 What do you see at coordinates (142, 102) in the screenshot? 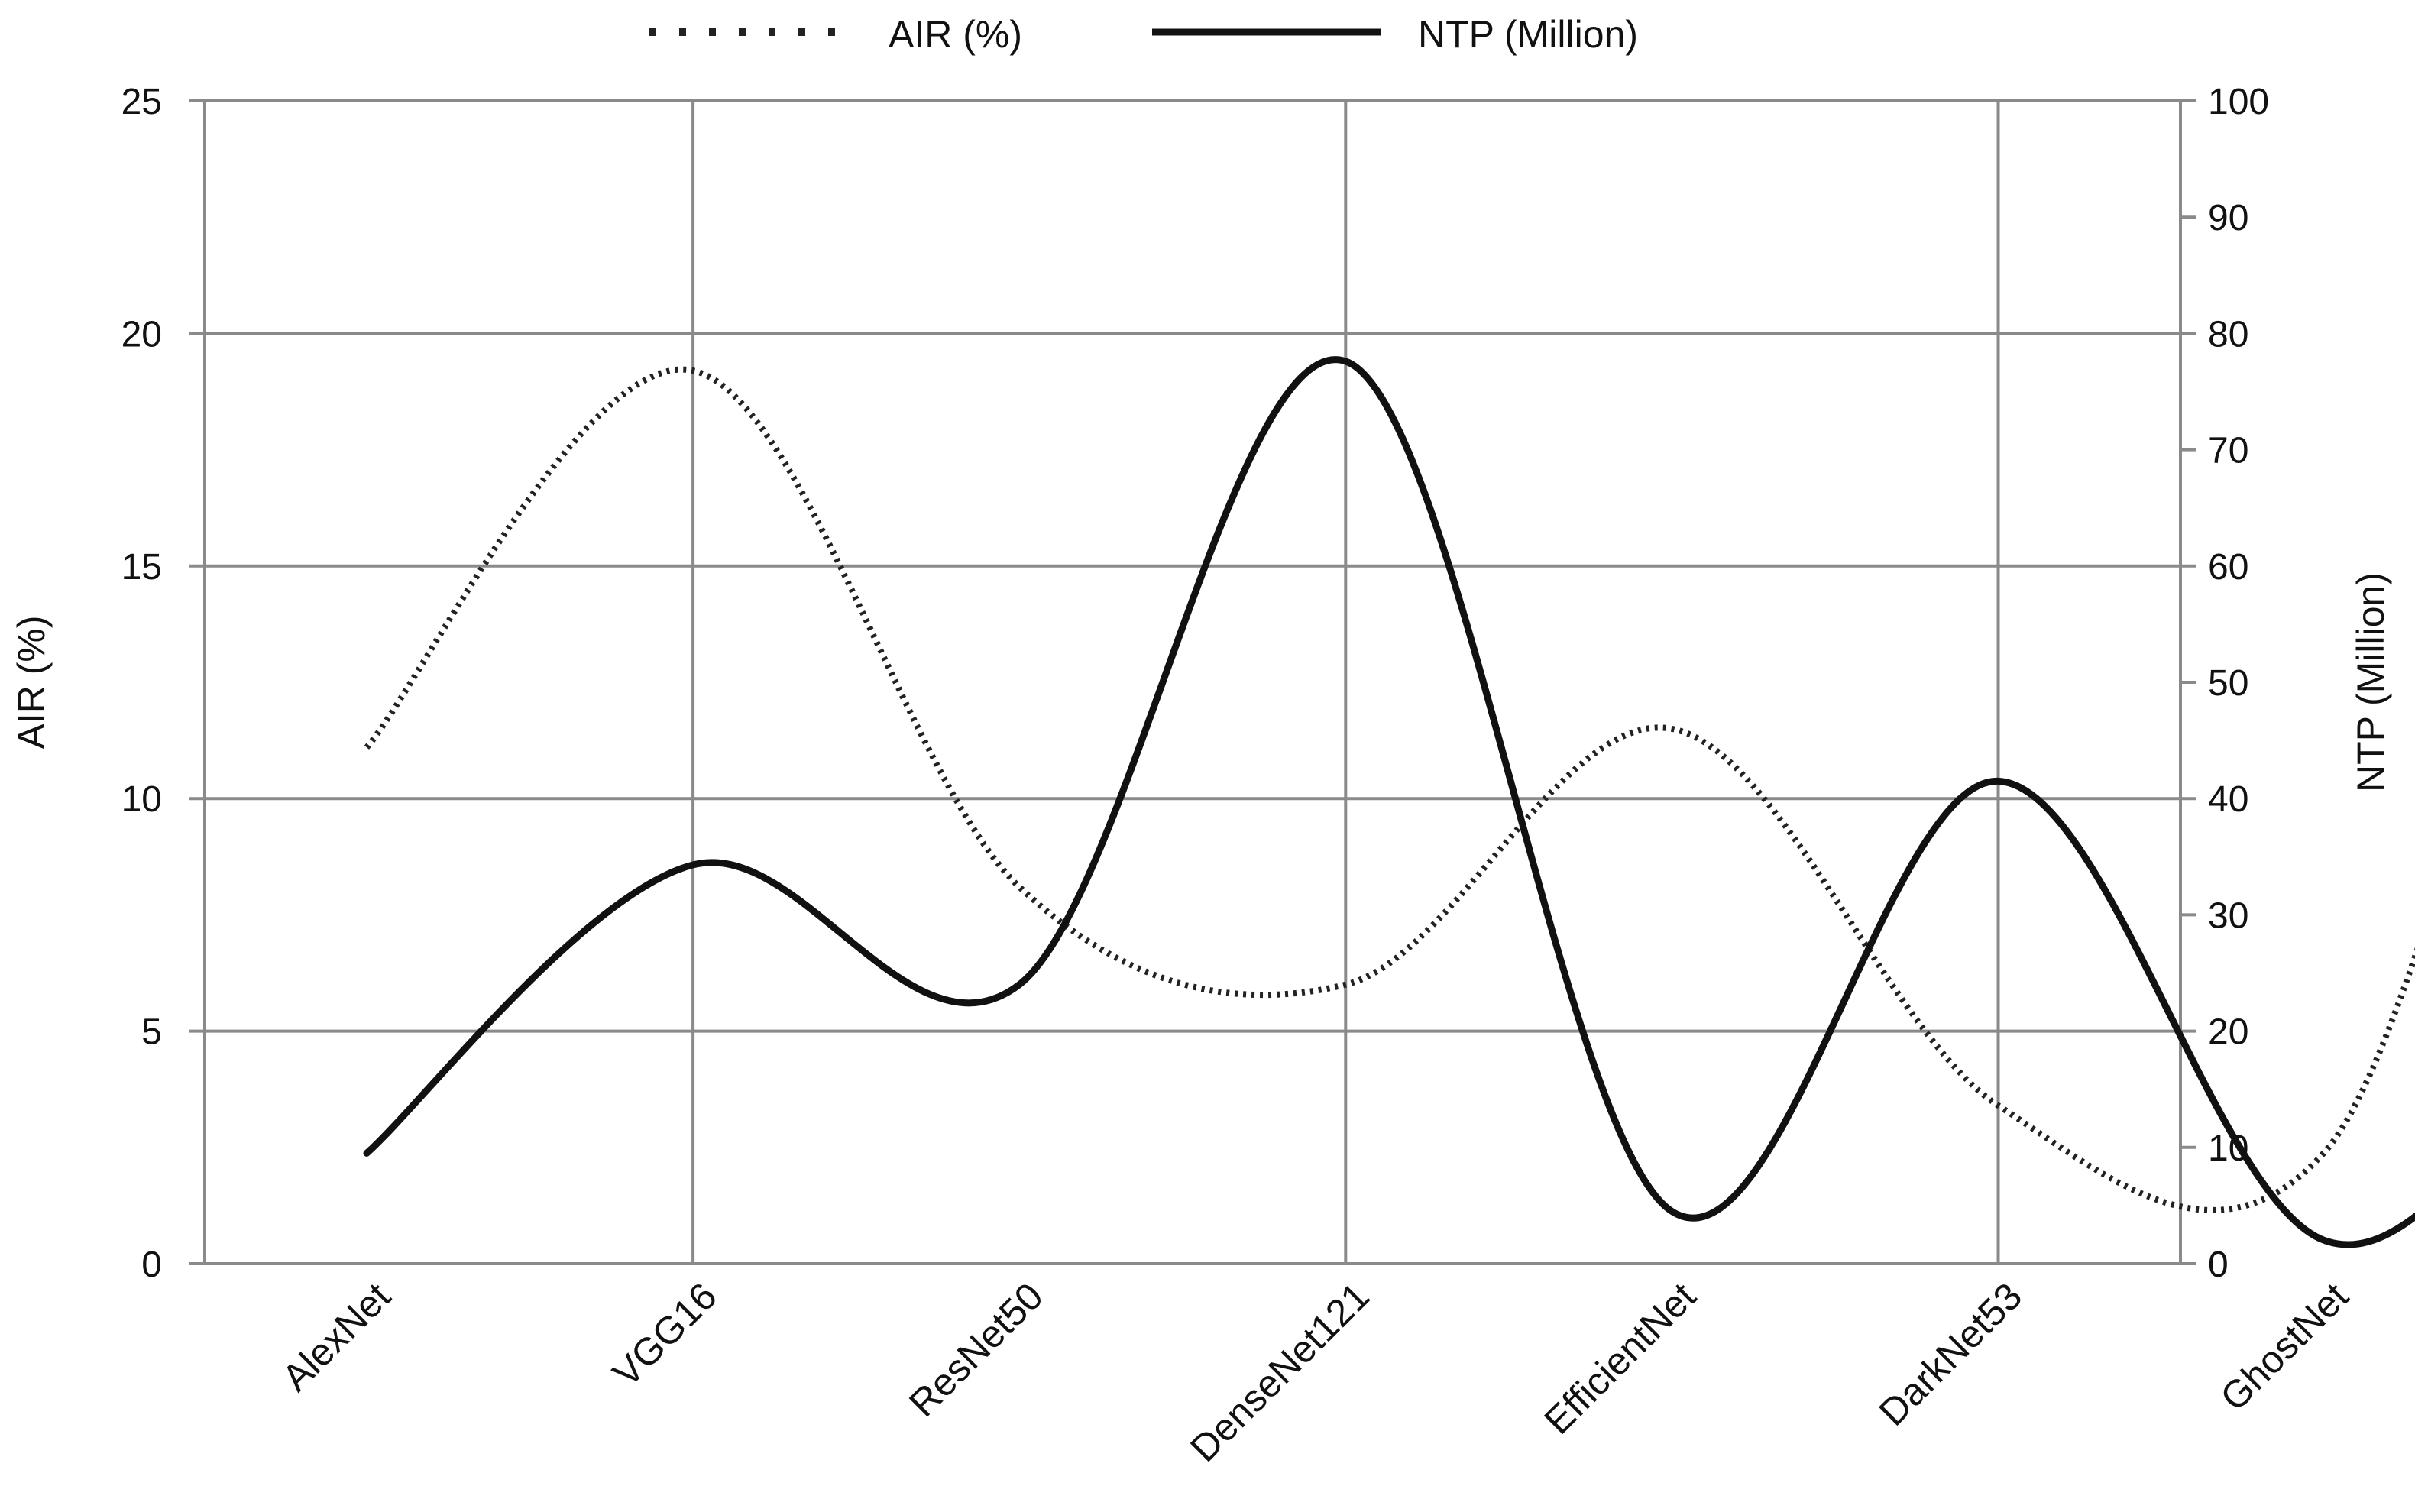
I see `left-tick-label: 25` at bounding box center [142, 102].